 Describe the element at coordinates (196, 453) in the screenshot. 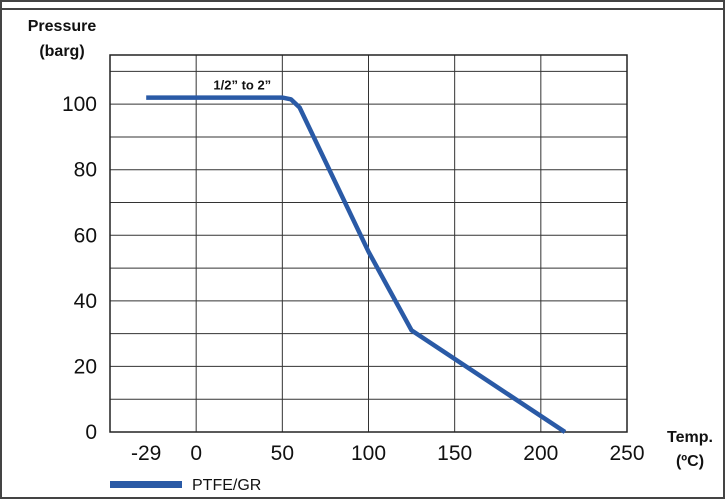

I see `x-tick-label-0: 0` at that location.